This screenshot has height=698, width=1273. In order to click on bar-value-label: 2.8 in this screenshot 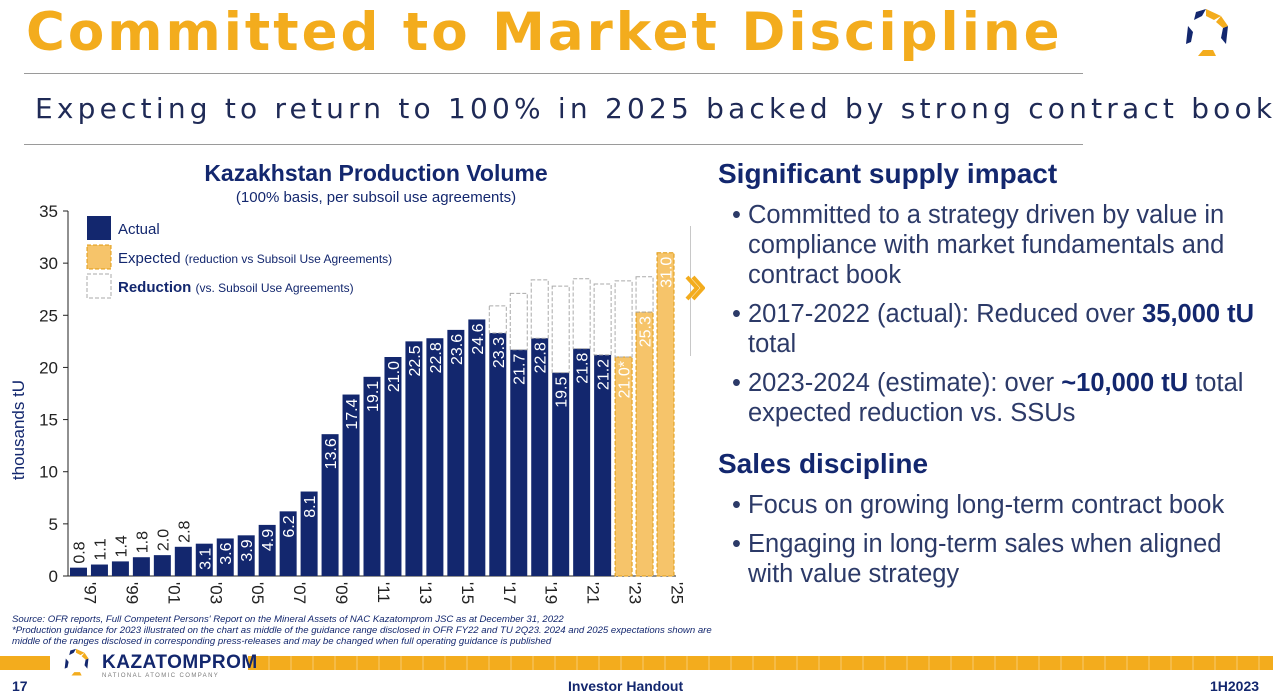, I will do `click(184, 531)`.